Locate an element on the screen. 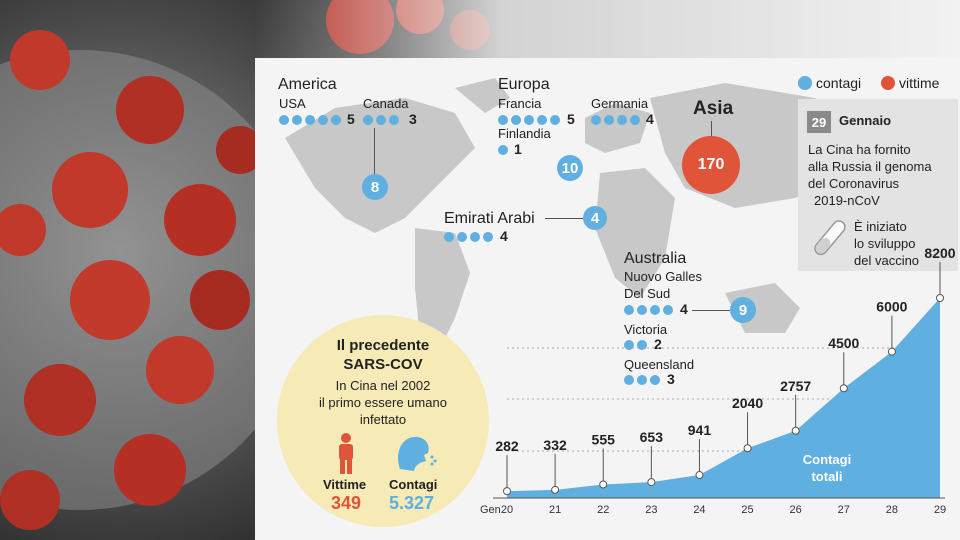 This screenshot has width=960, height=540. x-tick-label: 20 is located at coordinates (507, 510).